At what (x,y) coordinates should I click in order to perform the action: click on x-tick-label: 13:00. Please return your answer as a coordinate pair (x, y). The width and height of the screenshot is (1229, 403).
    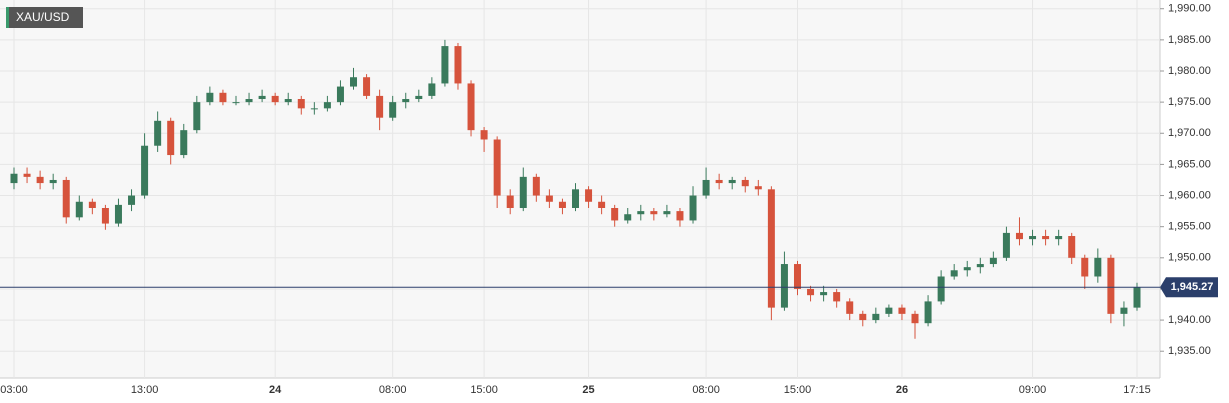
    Looking at the image, I should click on (145, 390).